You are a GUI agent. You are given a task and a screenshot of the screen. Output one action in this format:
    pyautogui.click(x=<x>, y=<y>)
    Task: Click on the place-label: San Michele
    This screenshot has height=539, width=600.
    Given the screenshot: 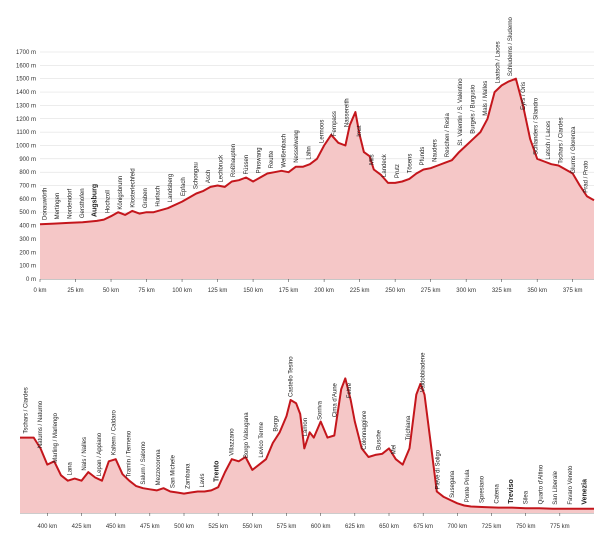 What is the action you would take?
    pyautogui.click(x=174, y=471)
    